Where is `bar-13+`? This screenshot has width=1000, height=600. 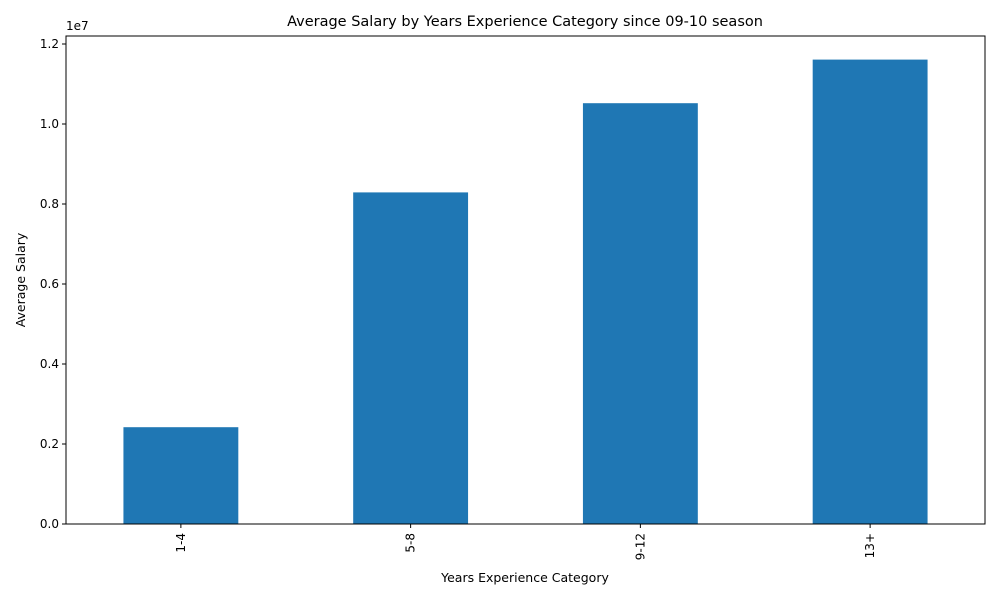 bar-13+ is located at coordinates (870, 291).